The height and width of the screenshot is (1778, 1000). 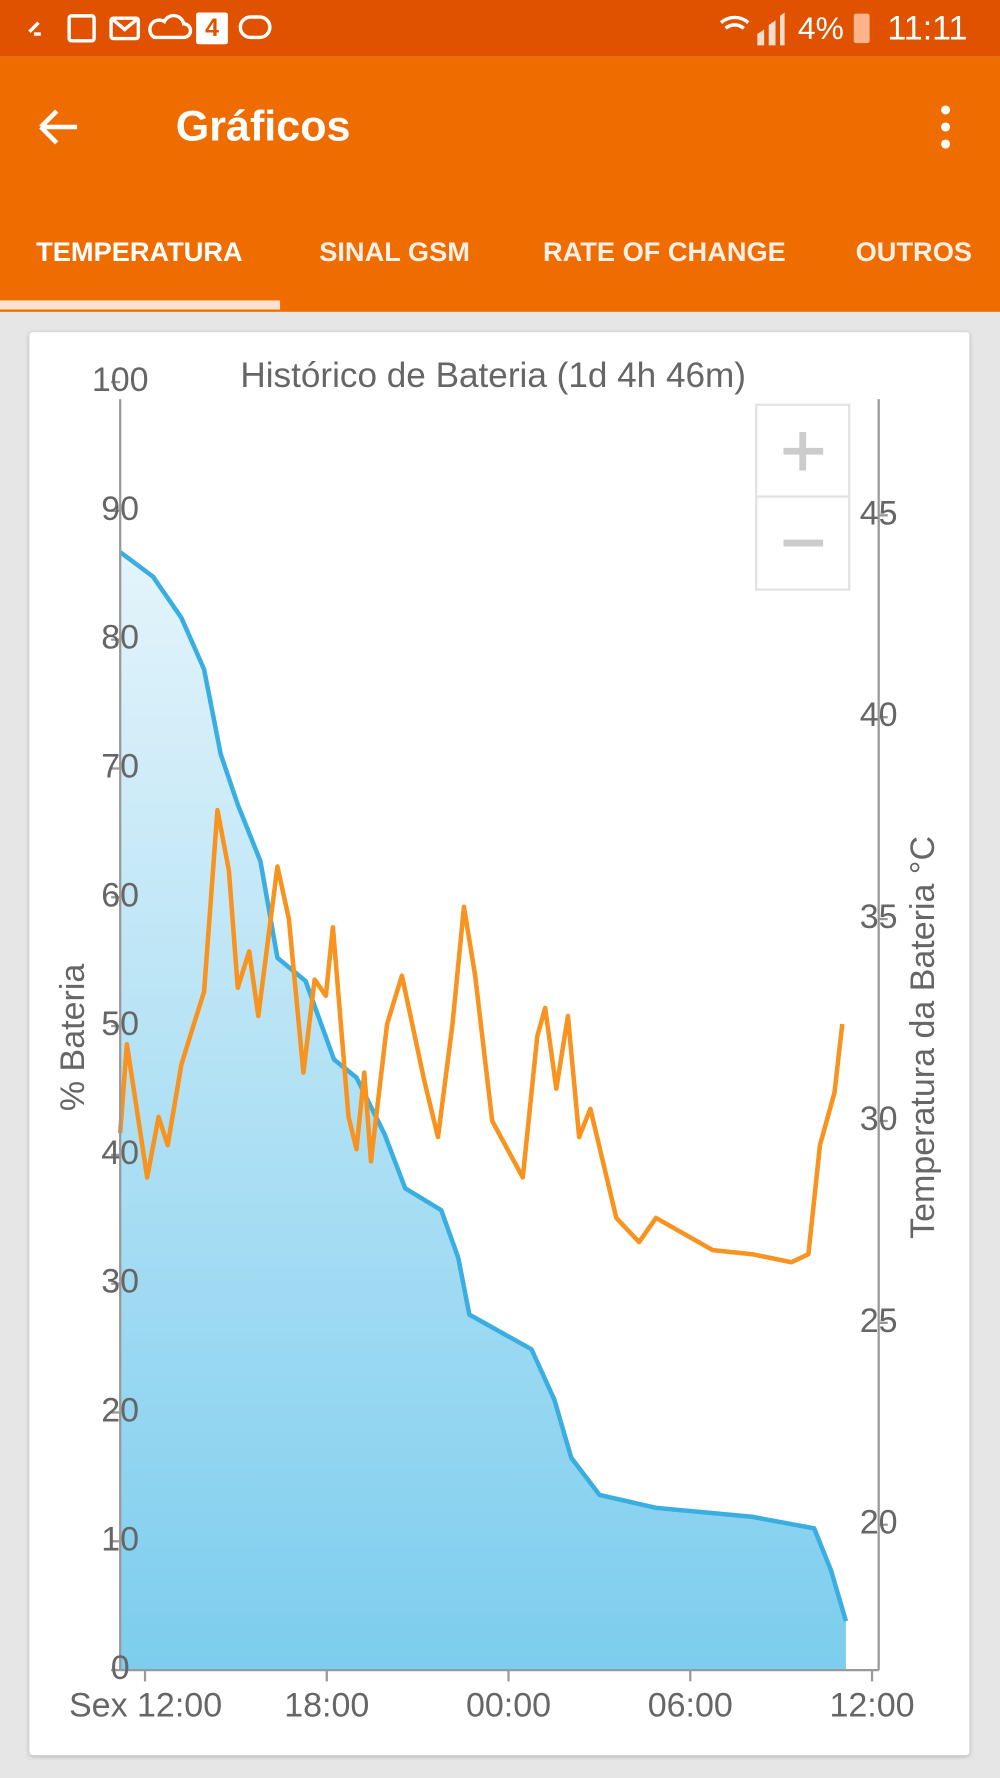 What do you see at coordinates (879, 715) in the screenshot?
I see `y2-tick-label: 40` at bounding box center [879, 715].